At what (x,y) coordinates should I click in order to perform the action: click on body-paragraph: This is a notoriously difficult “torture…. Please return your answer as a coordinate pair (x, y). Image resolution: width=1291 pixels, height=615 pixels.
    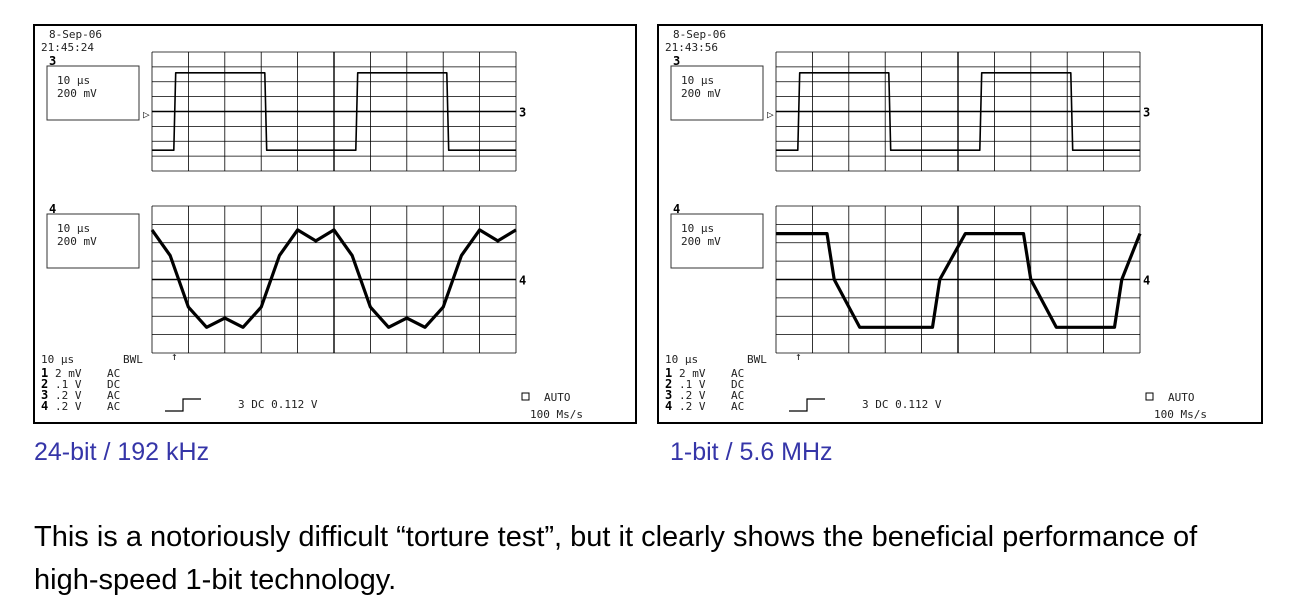
    Looking at the image, I should click on (616, 558).